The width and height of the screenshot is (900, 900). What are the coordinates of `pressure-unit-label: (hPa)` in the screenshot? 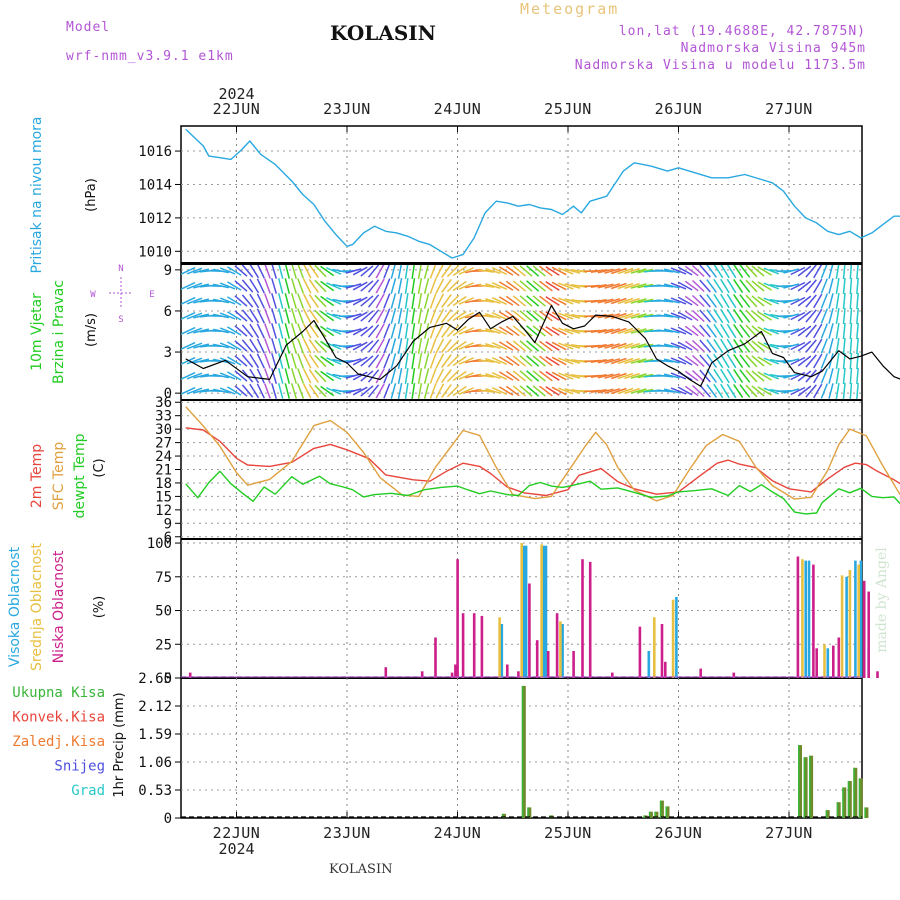 It's located at (91, 195).